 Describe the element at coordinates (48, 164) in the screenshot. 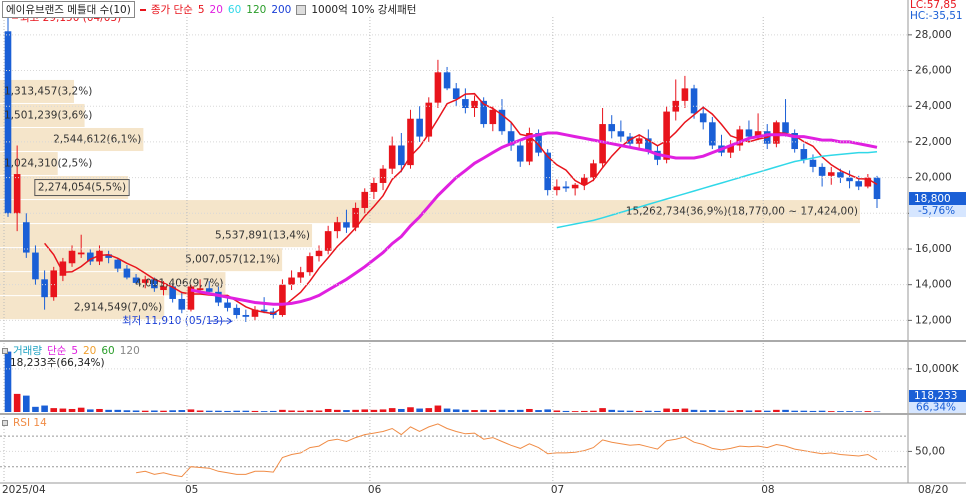

I see `volume-profile-label: 1,024,310(2,5%)` at that location.